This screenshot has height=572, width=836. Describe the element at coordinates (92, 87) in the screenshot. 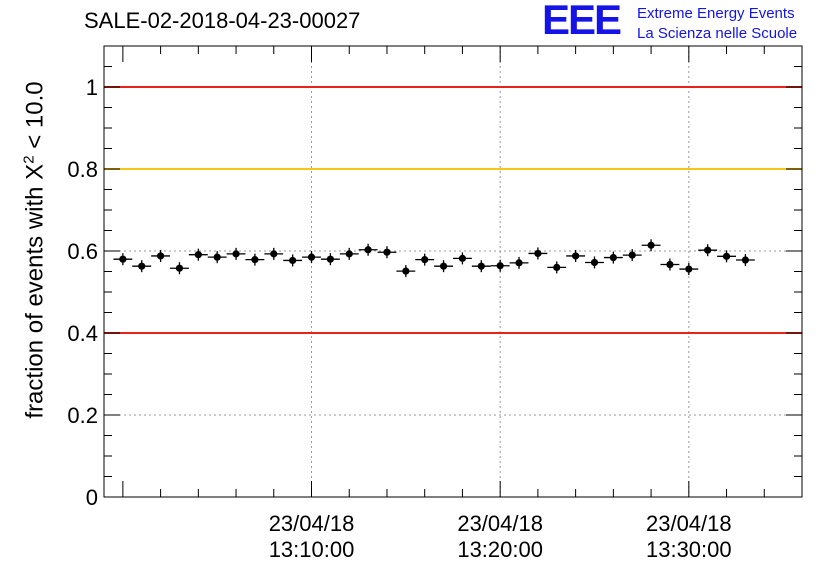

I see `y-tick-label: 1` at that location.